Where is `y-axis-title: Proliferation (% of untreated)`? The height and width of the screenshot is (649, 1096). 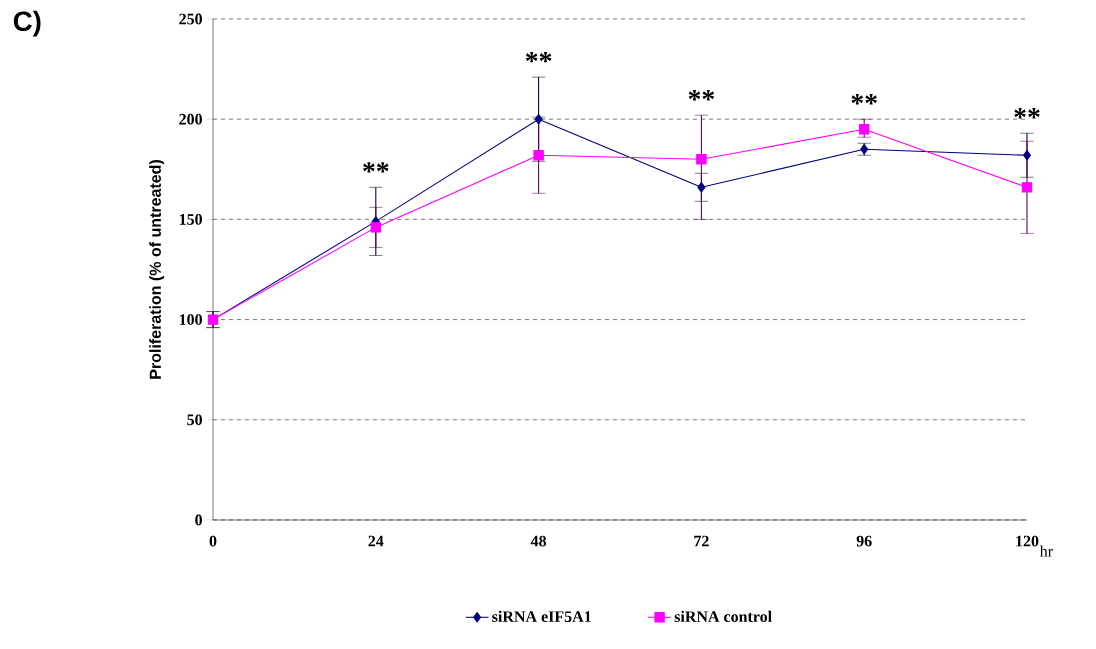 y-axis-title: Proliferation (% of untreated) is located at coordinates (157, 269).